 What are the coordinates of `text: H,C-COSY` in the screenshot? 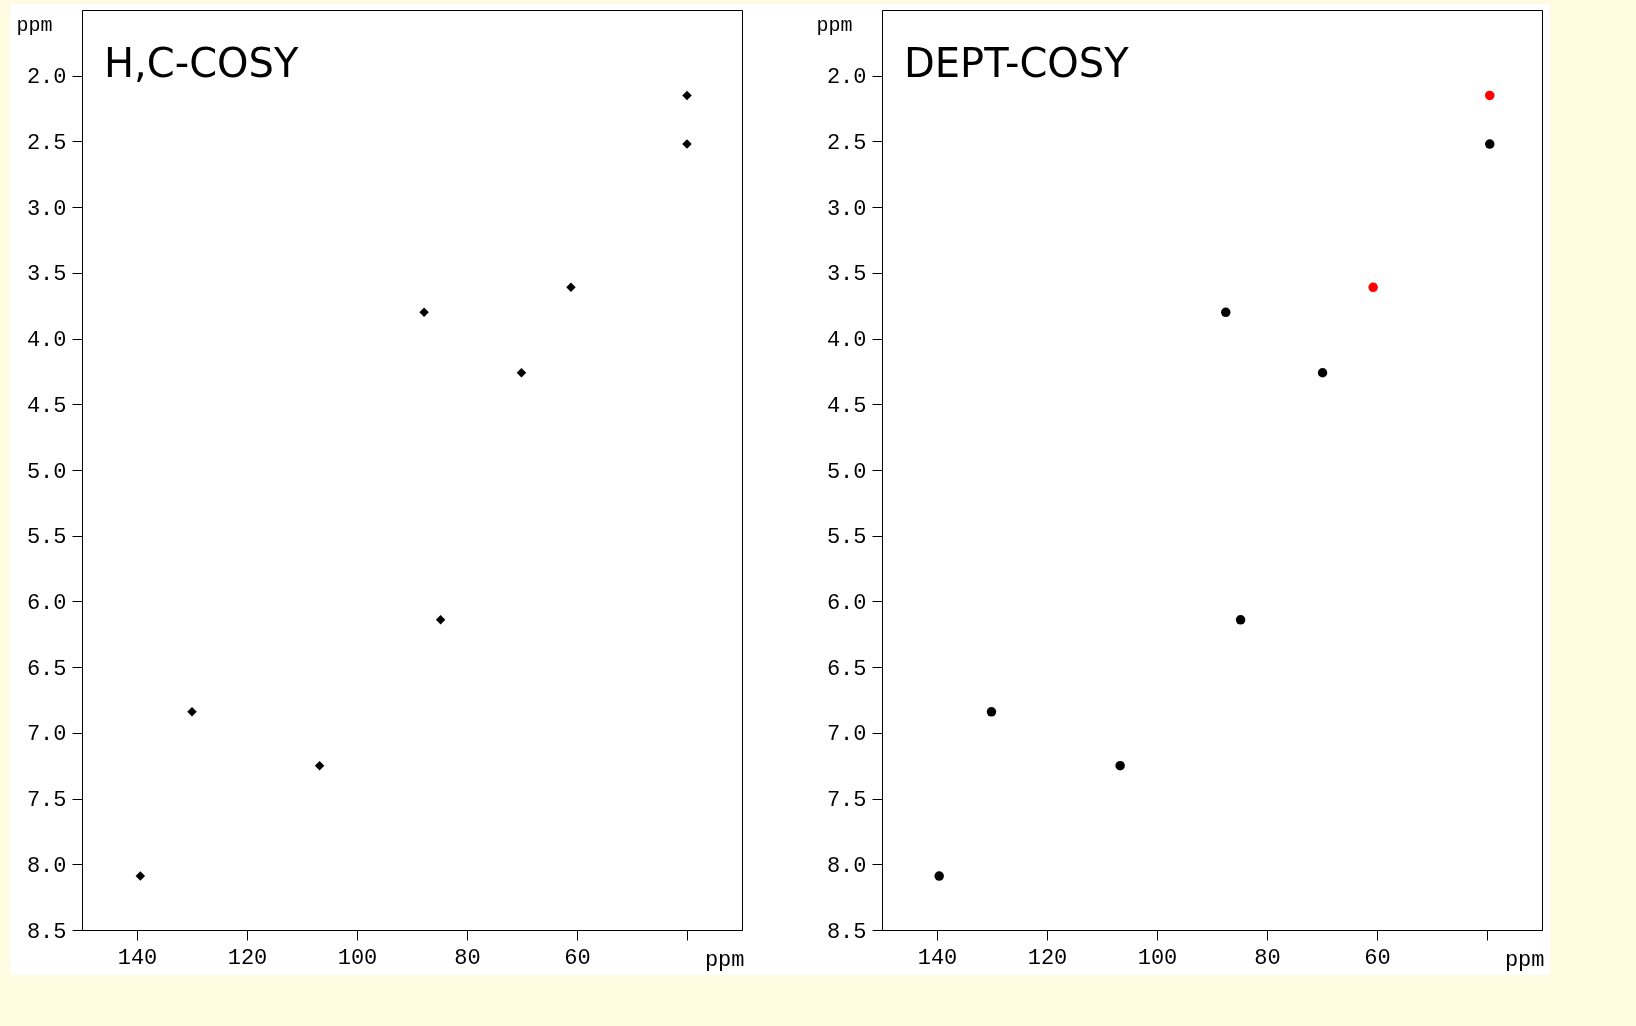 It's located at (201, 63).